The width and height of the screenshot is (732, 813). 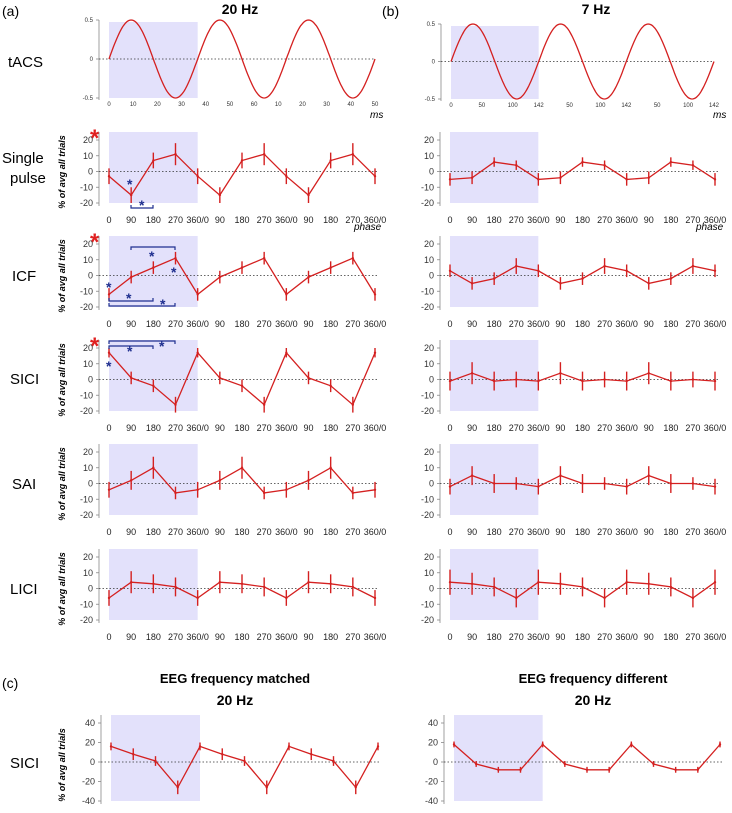 I want to click on y-tick-label: 40, so click(x=90, y=723).